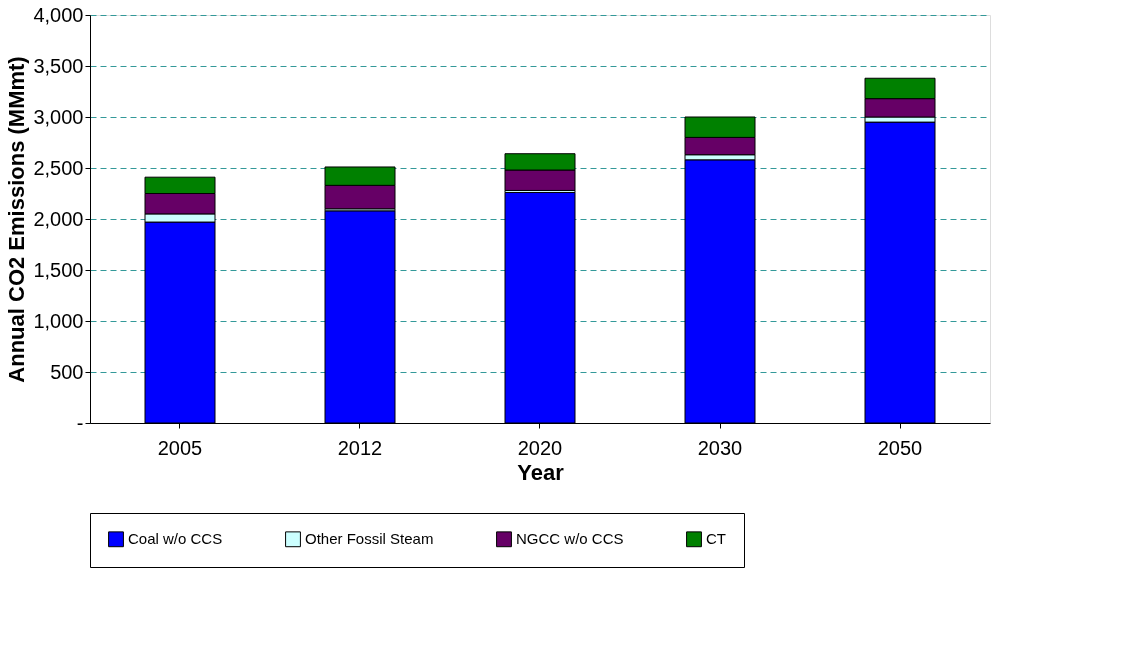 Image resolution: width=1132 pixels, height=665 pixels. Describe the element at coordinates (17, 219) in the screenshot. I see `y-axis-title: Annual CO2 Emissions (MMmt)` at that location.